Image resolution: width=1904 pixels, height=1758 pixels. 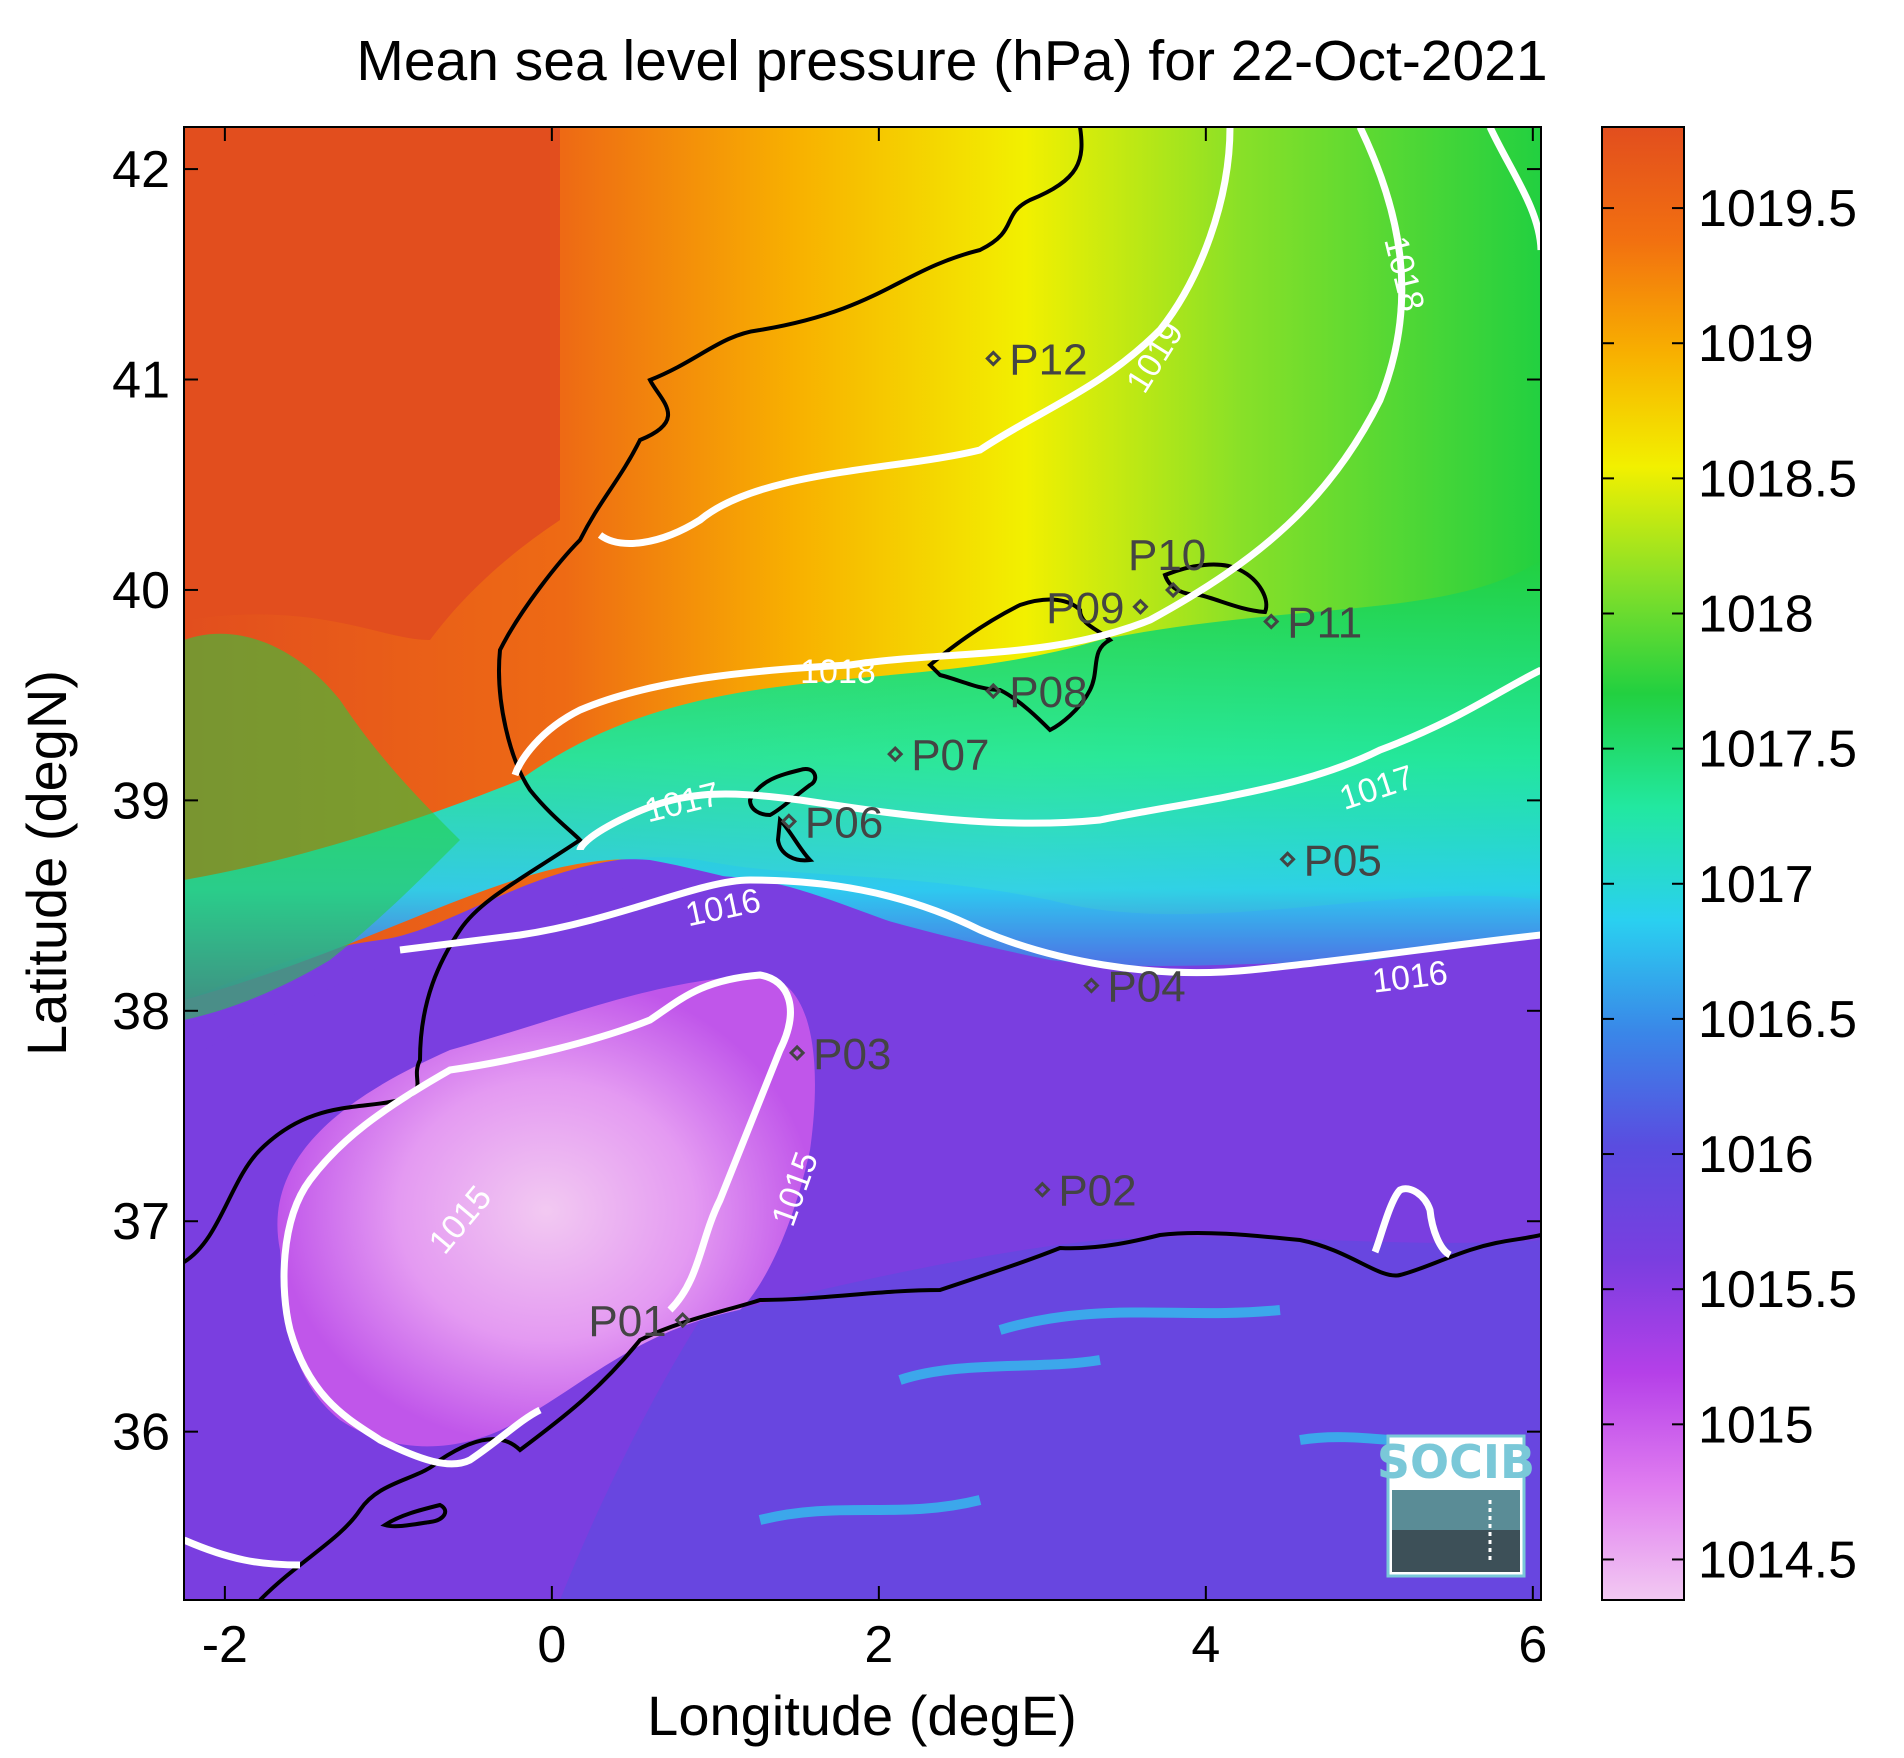 I want to click on station-label: P03, so click(x=852, y=1054).